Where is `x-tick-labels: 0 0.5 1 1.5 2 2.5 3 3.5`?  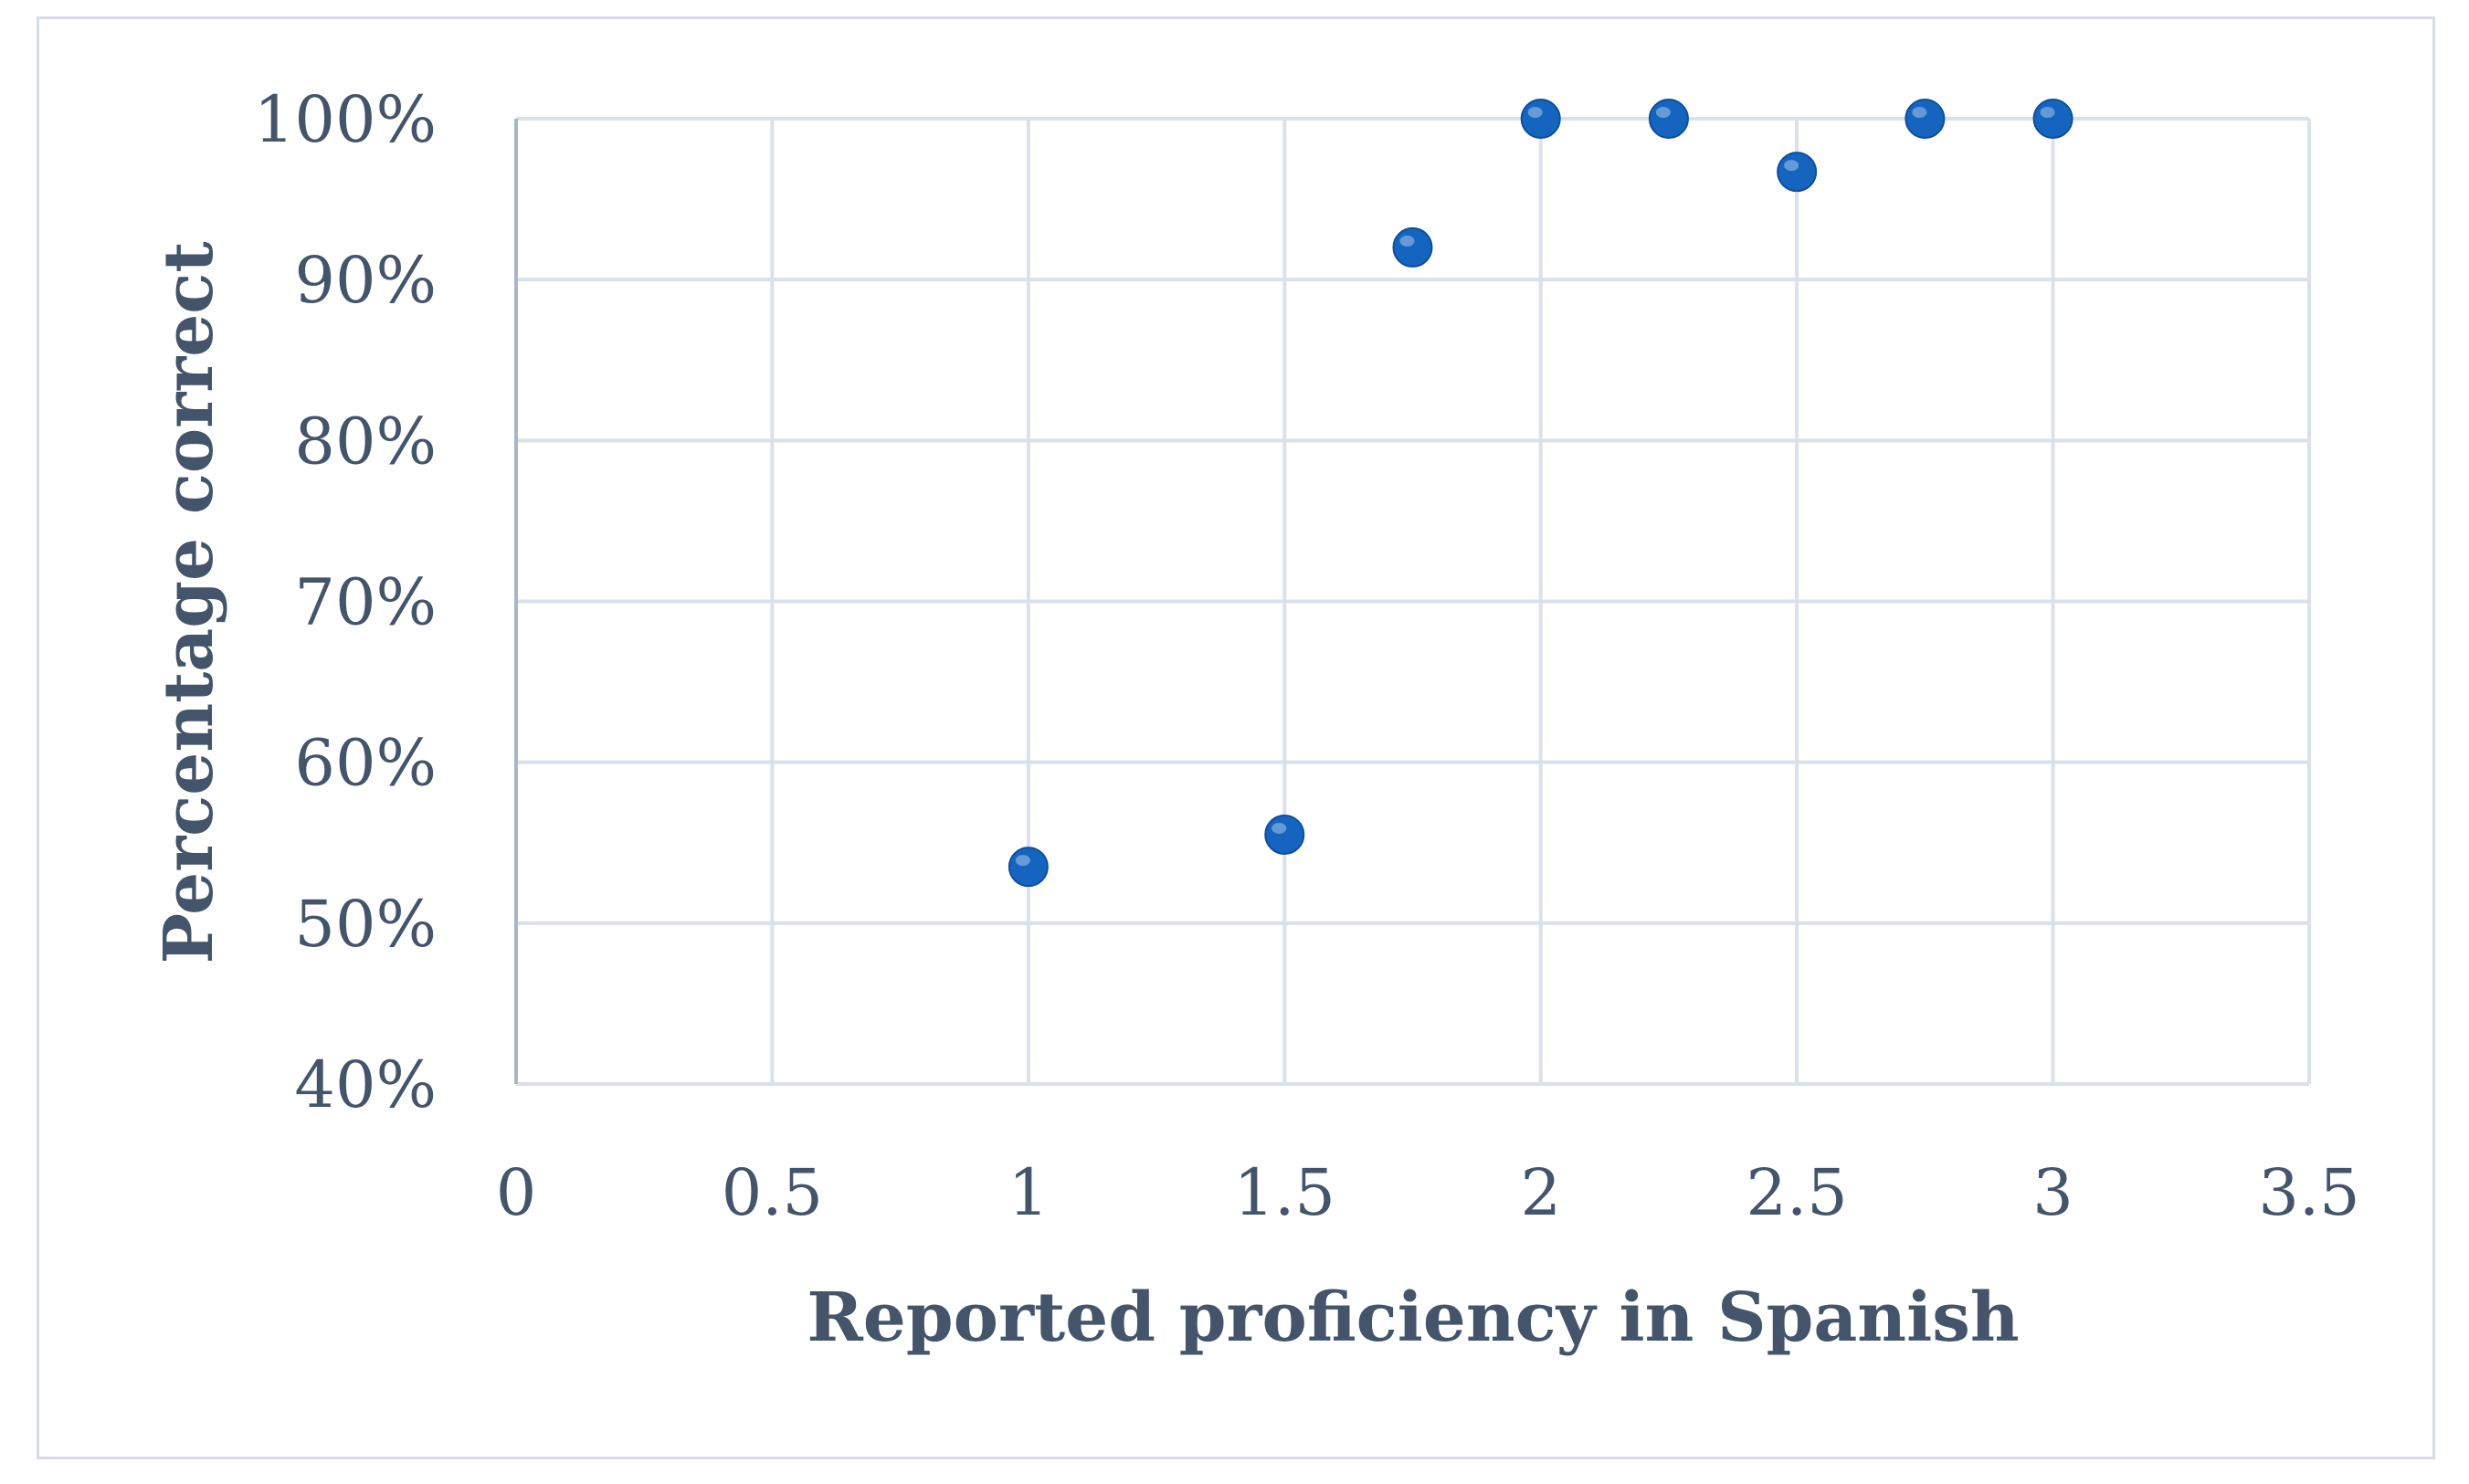
x-tick-labels: 0 0.5 1 1.5 2 2.5 3 3.5 is located at coordinates (1428, 1192).